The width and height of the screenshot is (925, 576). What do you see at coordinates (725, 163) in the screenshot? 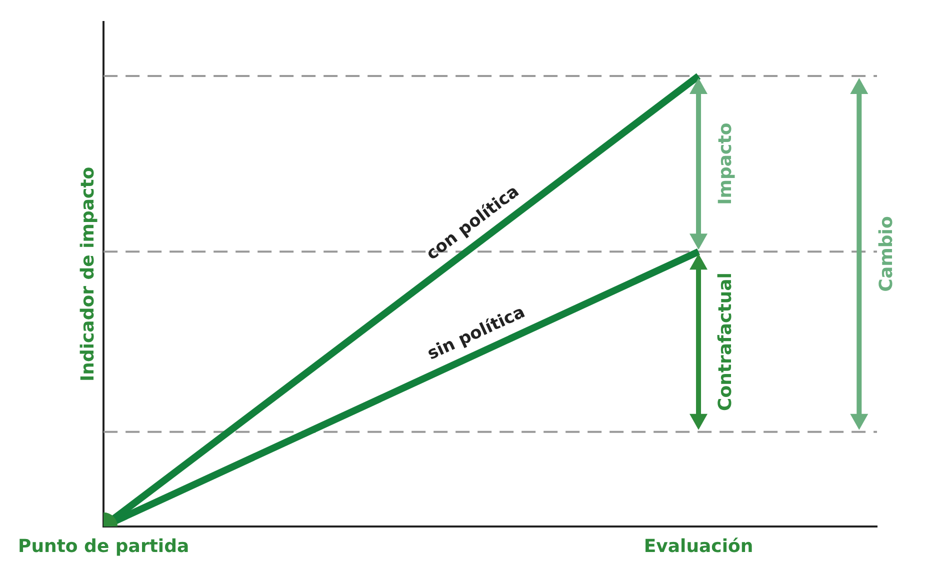
I see `annotation: Impacto` at bounding box center [725, 163].